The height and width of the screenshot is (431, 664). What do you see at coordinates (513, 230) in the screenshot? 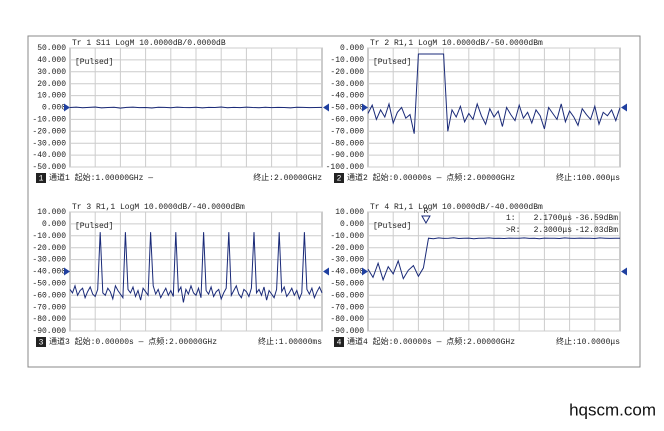
I see `marker-readout: >R:` at bounding box center [513, 230].